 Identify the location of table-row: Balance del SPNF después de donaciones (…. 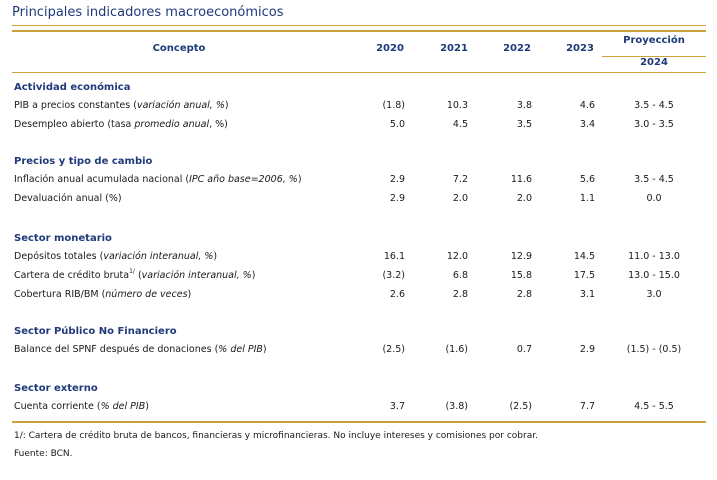
(358, 350).